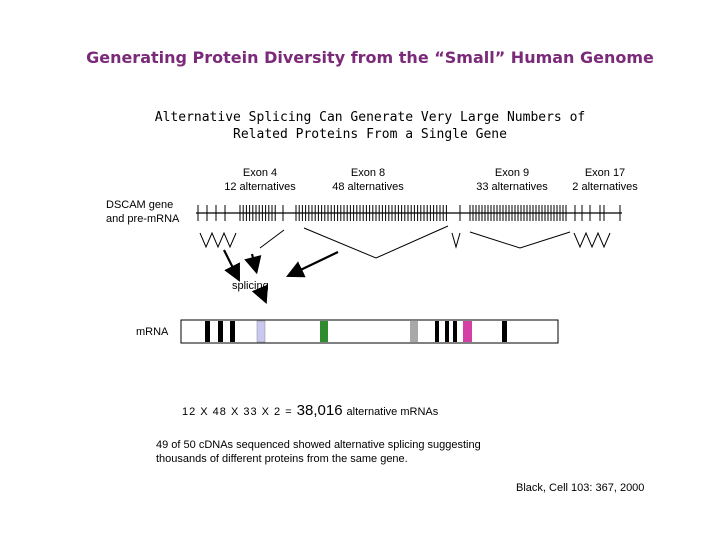 The height and width of the screenshot is (540, 720). I want to click on calculation-result: 38,016, so click(319, 410).